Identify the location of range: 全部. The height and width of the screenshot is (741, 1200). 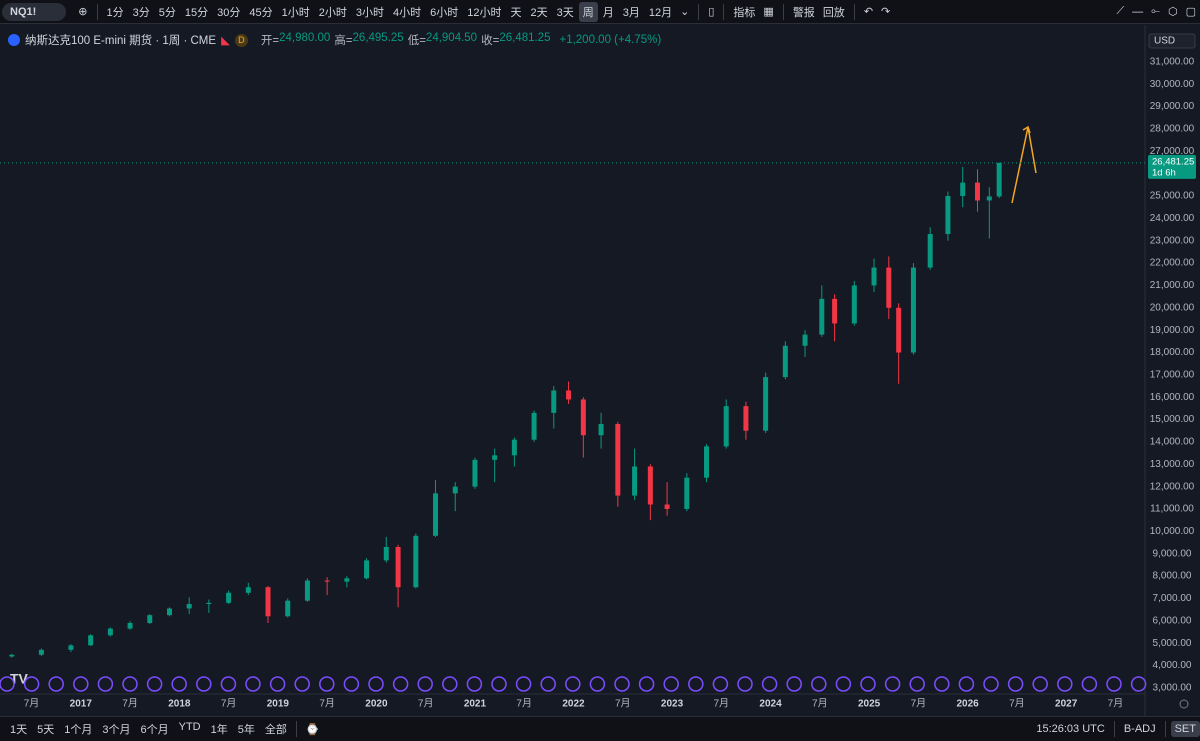
(275, 730).